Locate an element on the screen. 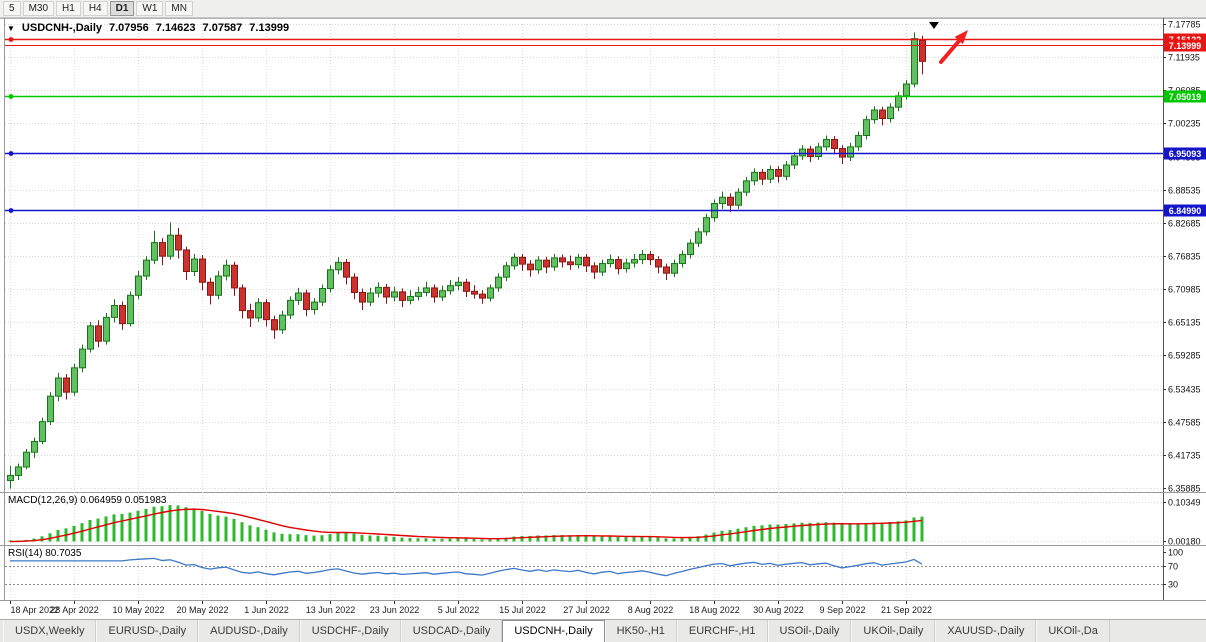  price-level-tag-label: 7.05019 is located at coordinates (1185, 97).